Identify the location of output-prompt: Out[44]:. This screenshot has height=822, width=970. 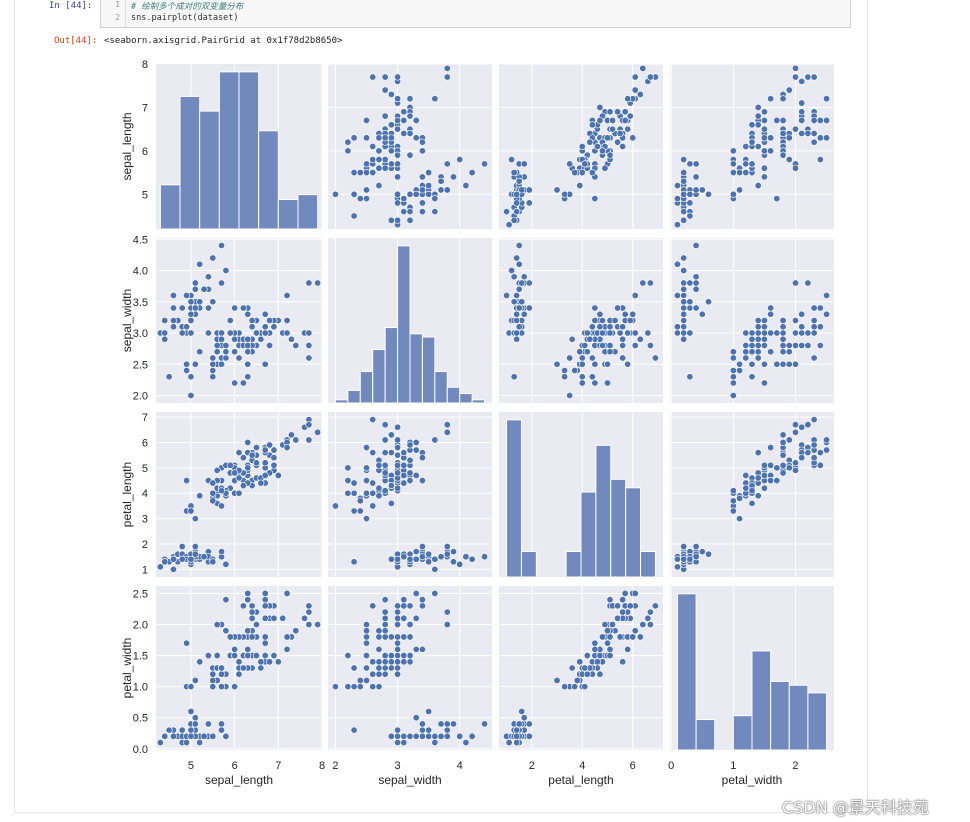
(76, 41).